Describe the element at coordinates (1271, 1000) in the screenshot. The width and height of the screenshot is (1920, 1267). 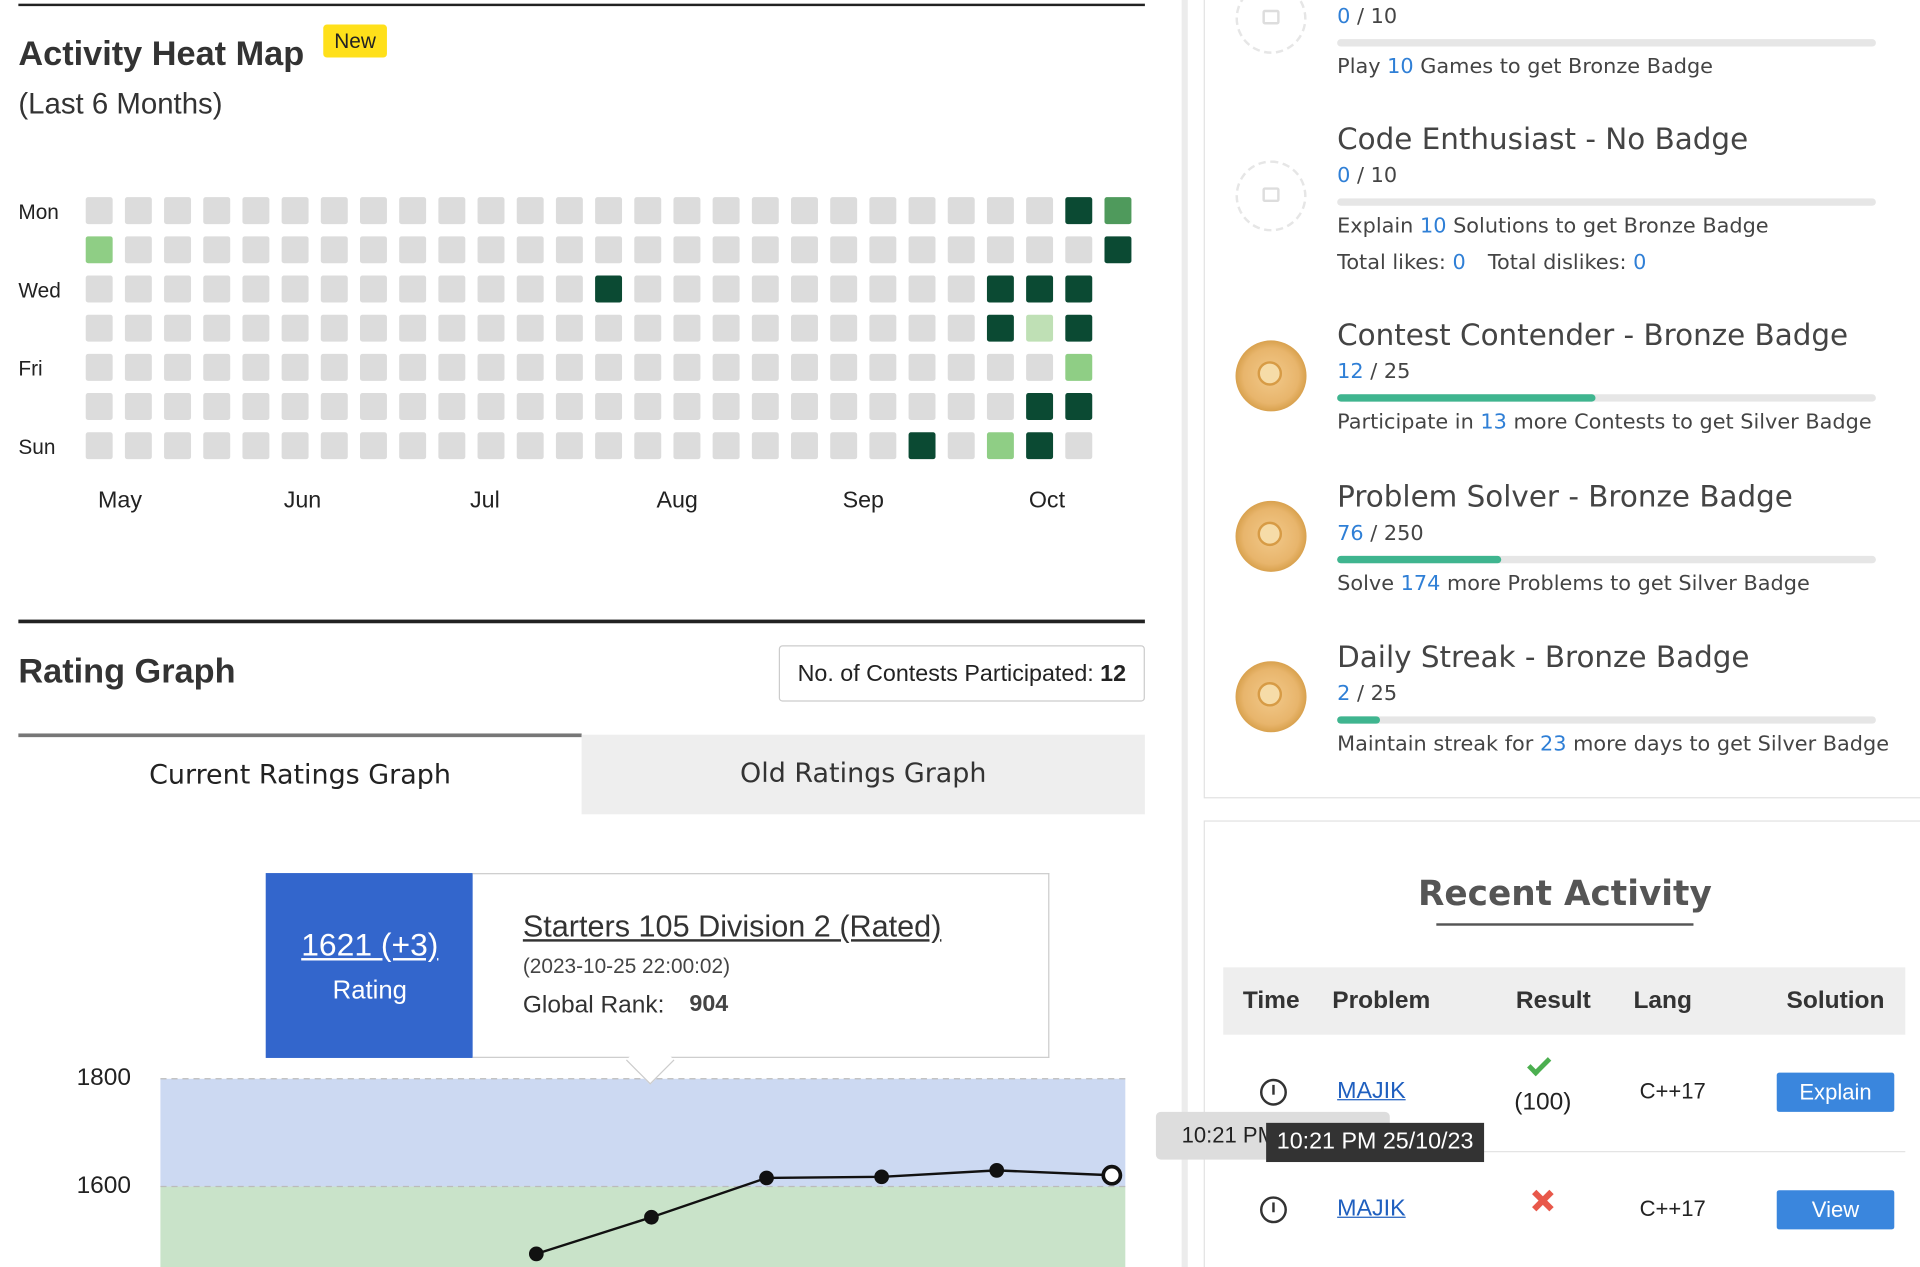
I see `table-header-cell: Time` at that location.